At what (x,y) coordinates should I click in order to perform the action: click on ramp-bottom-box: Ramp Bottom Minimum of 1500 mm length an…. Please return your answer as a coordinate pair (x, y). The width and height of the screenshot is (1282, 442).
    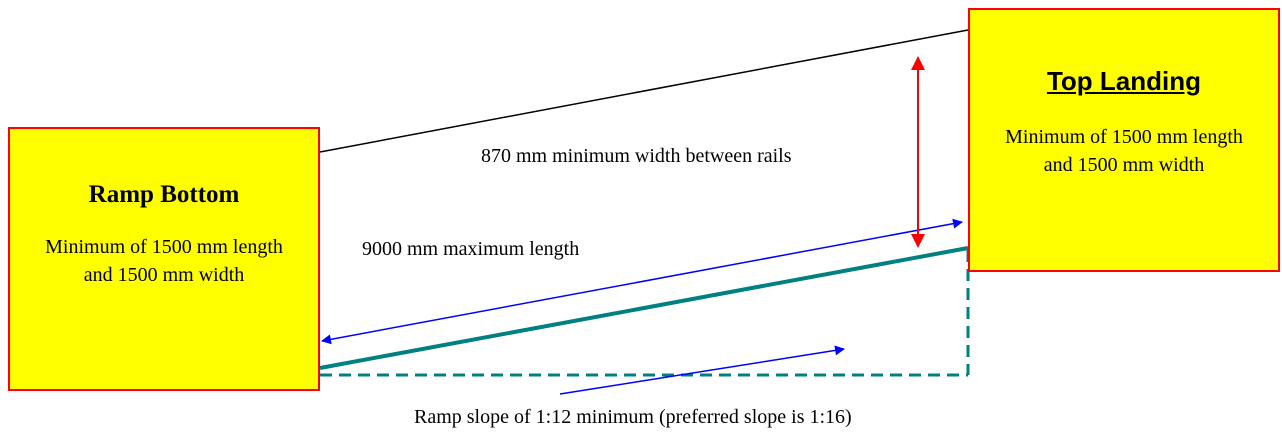
    Looking at the image, I should click on (164, 259).